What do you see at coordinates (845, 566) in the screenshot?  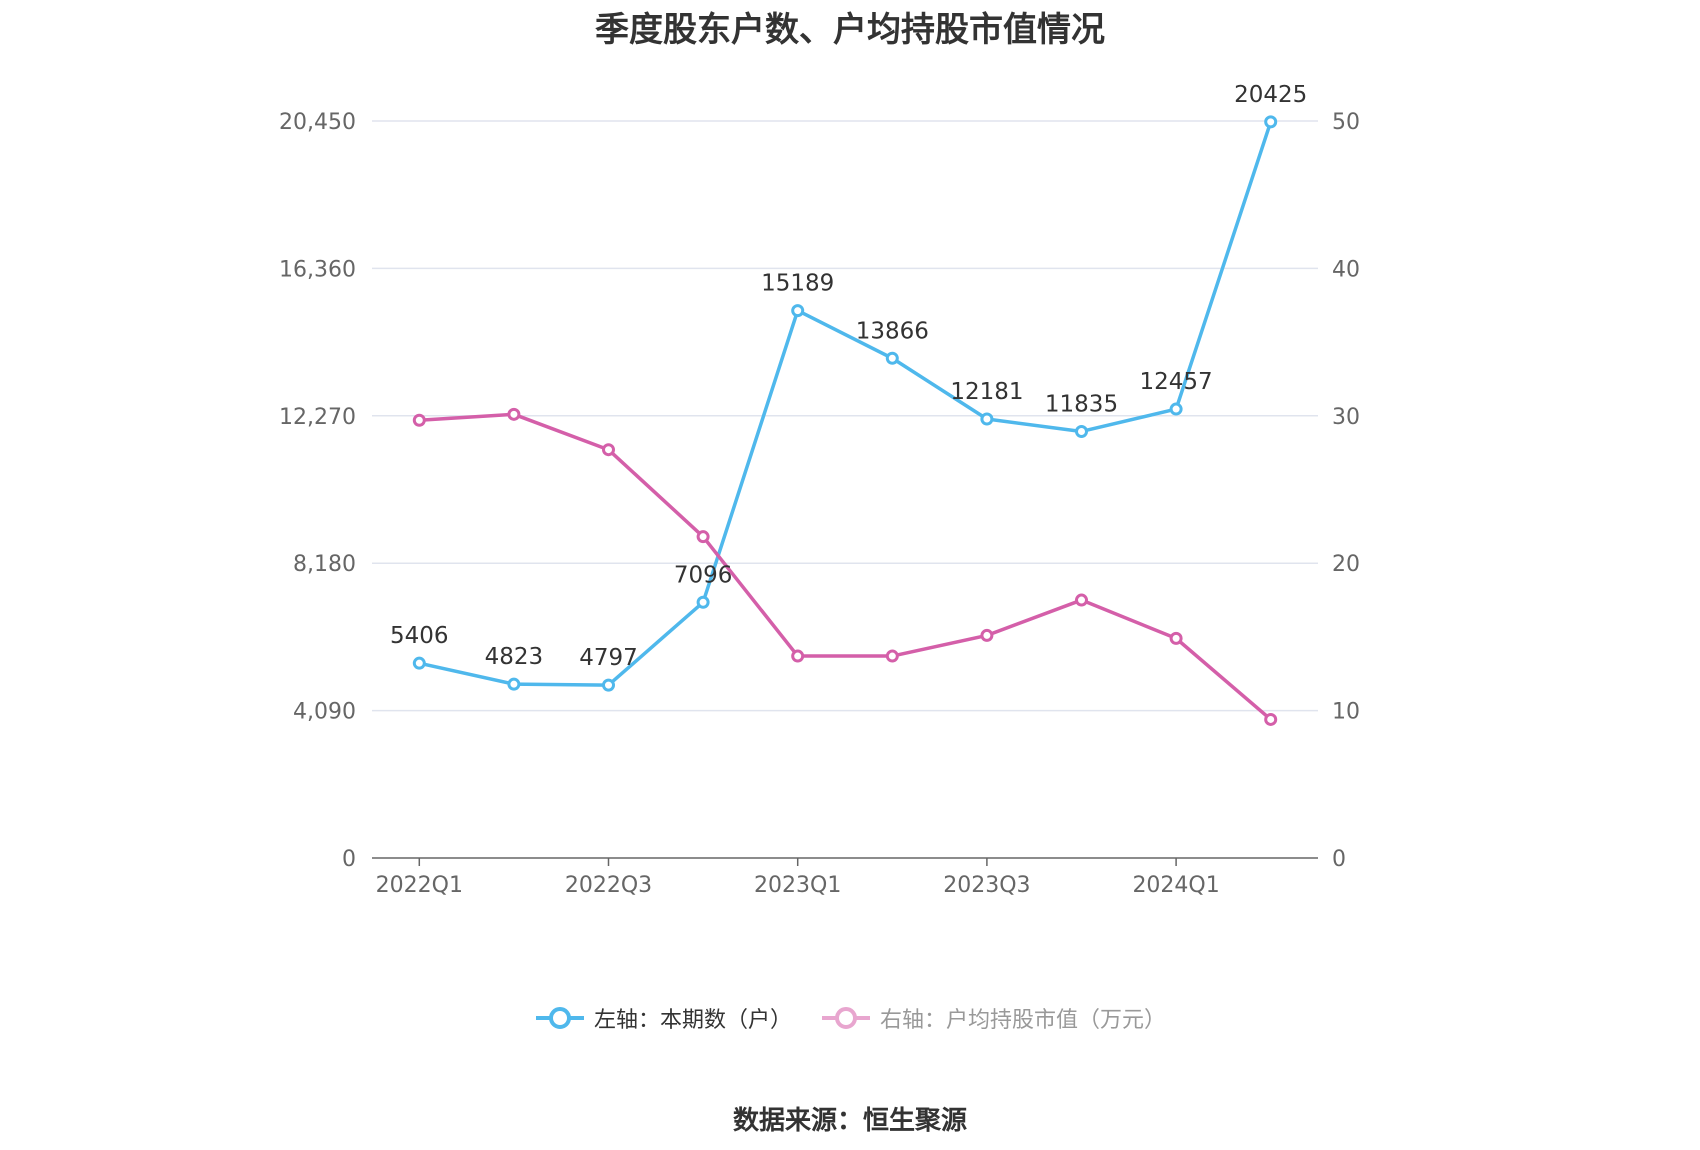 I see `series-line-market-value` at bounding box center [845, 566].